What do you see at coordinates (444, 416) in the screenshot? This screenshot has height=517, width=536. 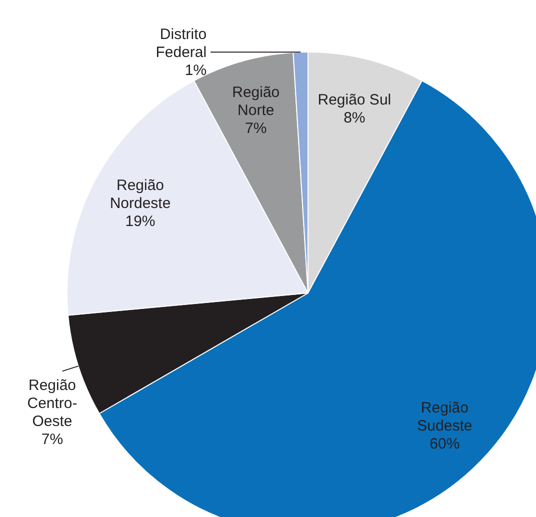 I see `slice-label: Região Sudeste` at bounding box center [444, 416].